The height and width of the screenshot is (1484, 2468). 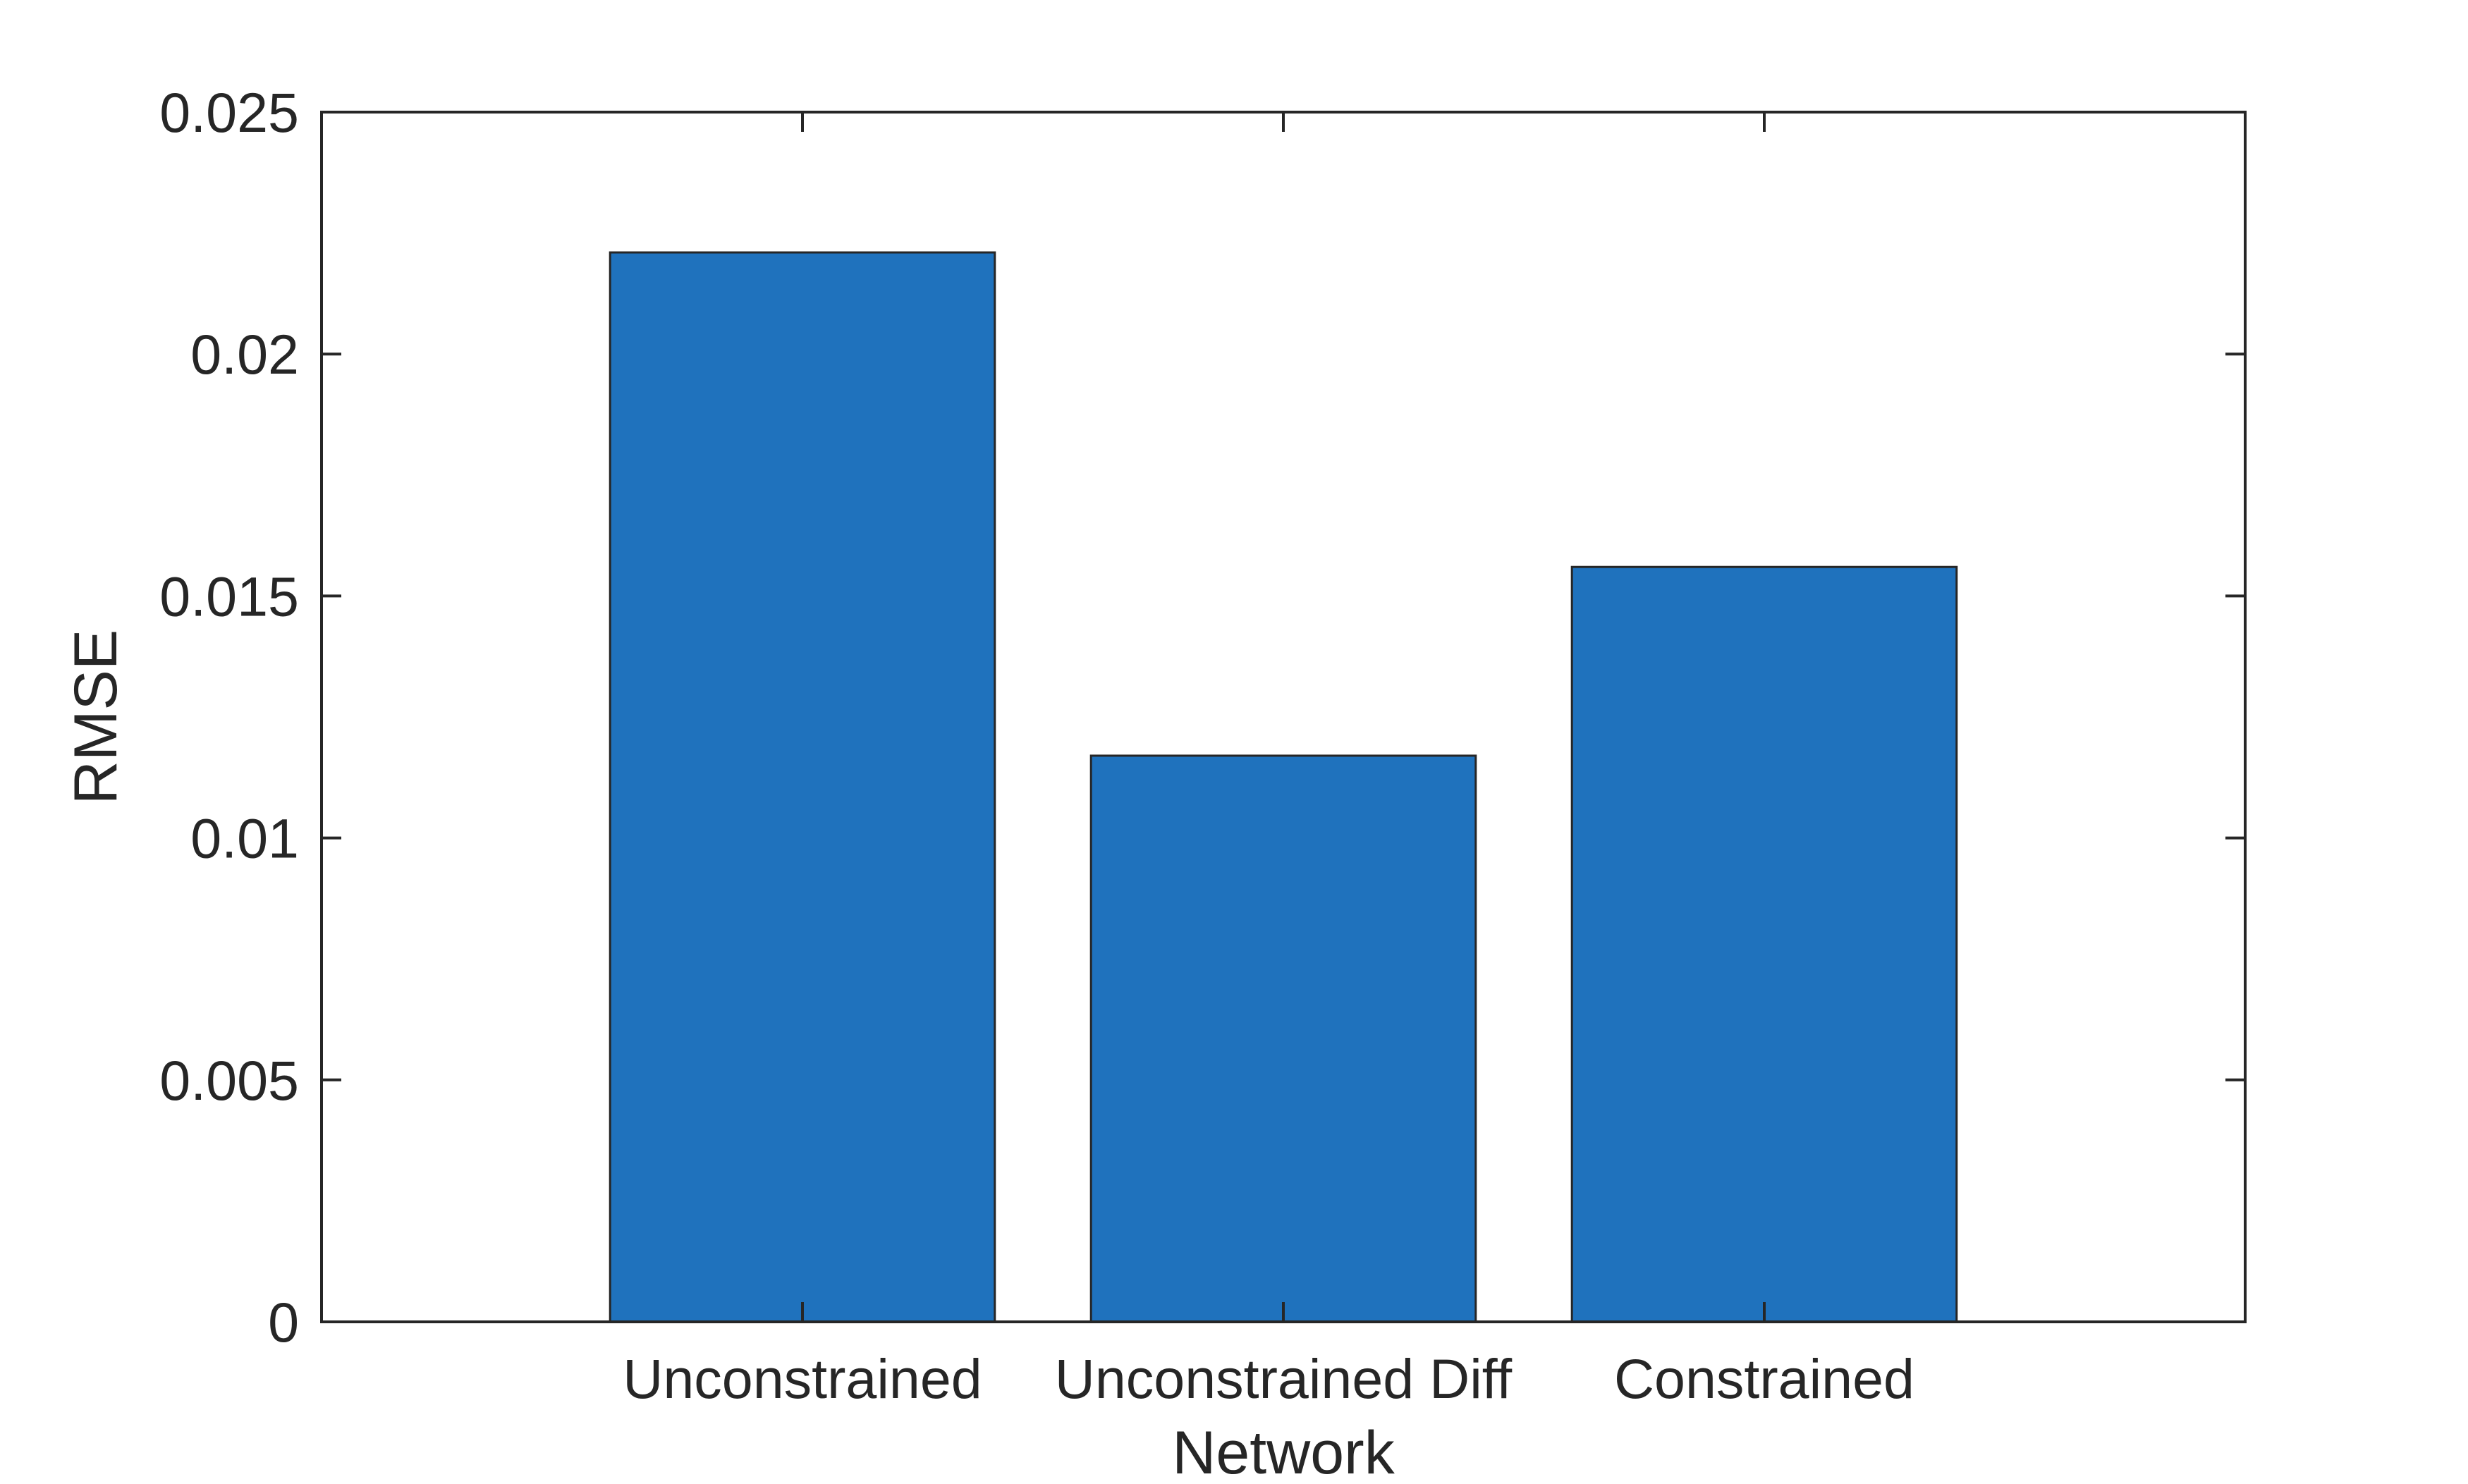 What do you see at coordinates (802, 787) in the screenshot?
I see `bar-unconstrained` at bounding box center [802, 787].